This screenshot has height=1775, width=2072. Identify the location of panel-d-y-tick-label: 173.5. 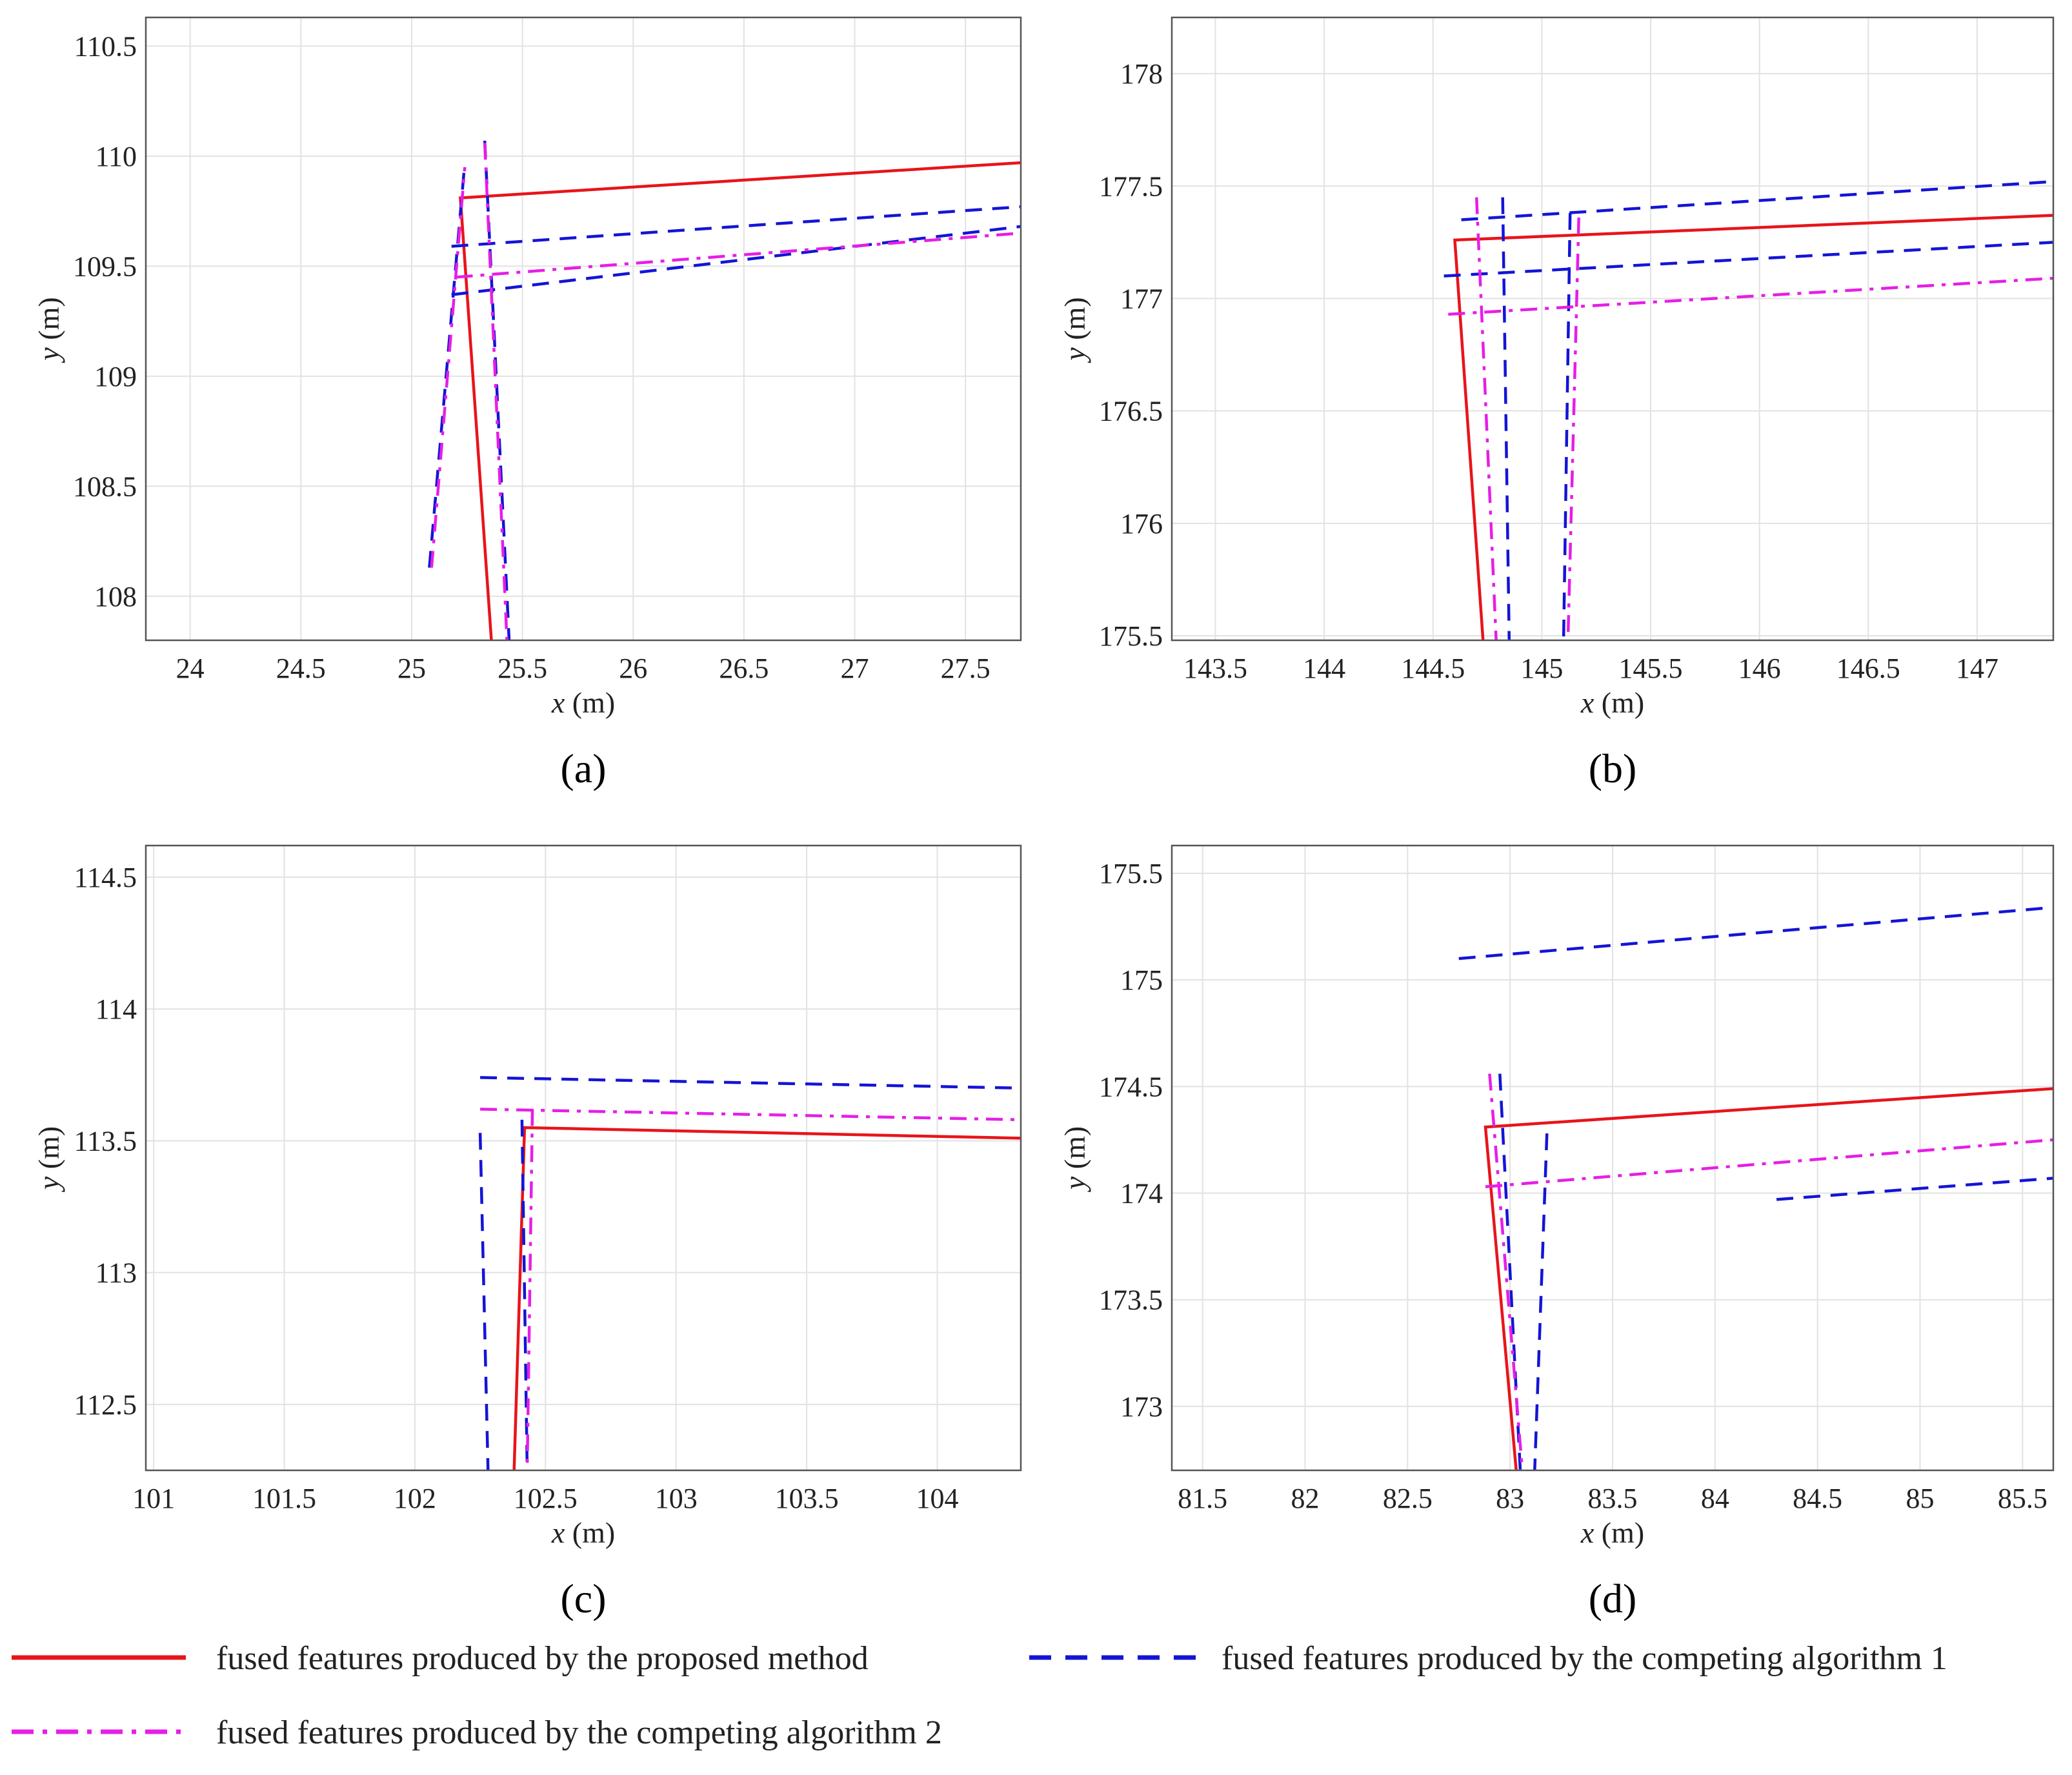
(1131, 1300).